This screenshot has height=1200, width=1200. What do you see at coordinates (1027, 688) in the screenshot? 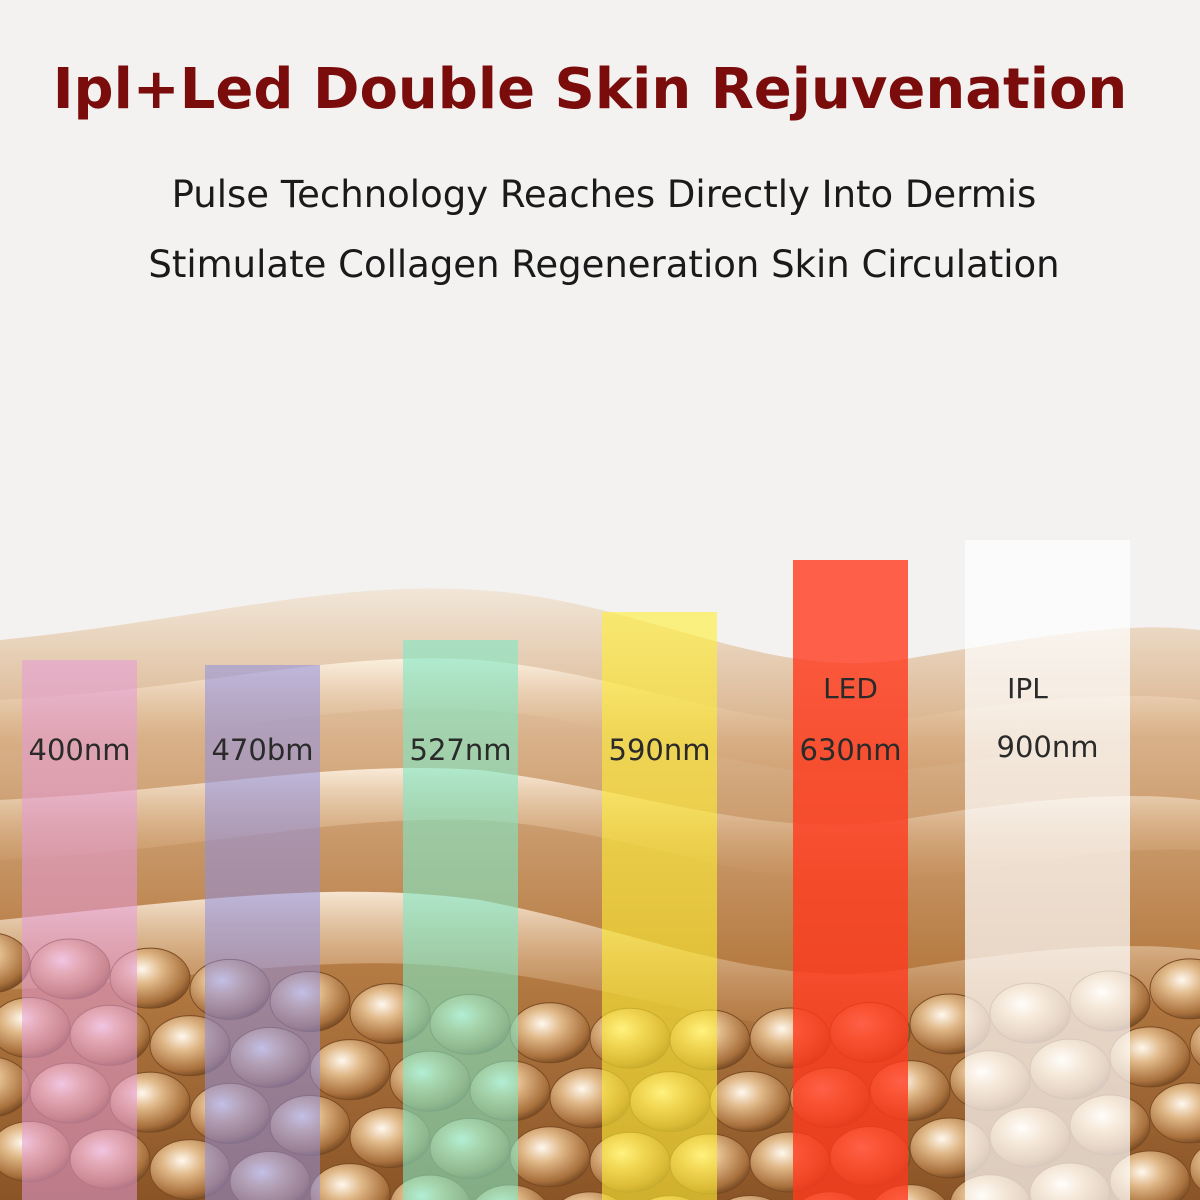
I see `band-tag: IPL` at bounding box center [1027, 688].